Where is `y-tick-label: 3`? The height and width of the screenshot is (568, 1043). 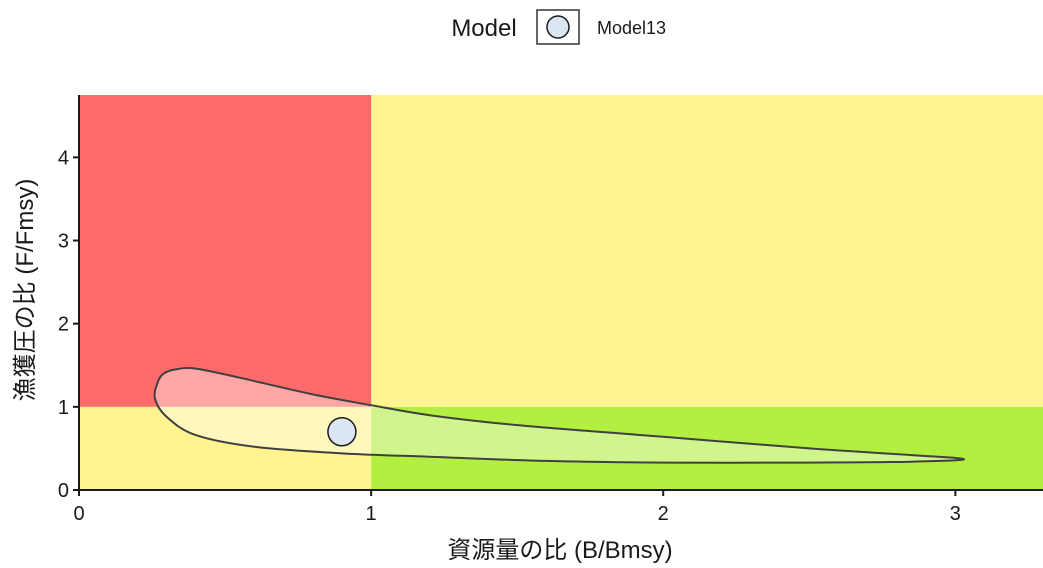
y-tick-label: 3 is located at coordinates (63, 242).